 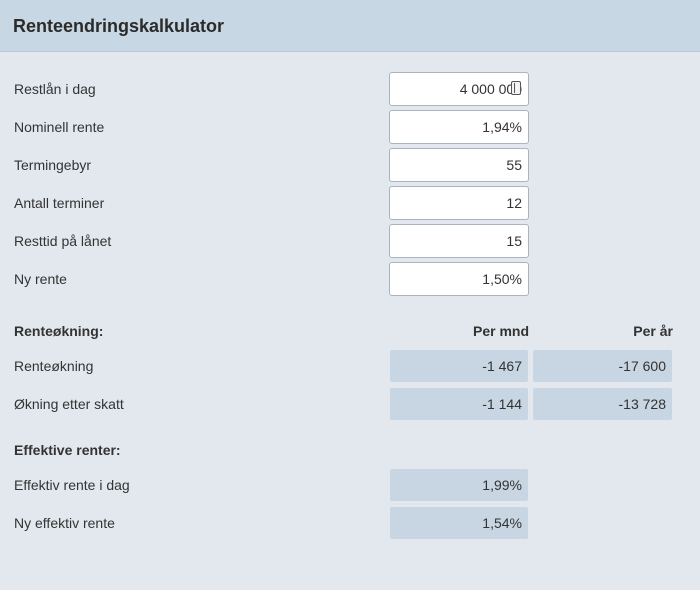 What do you see at coordinates (63, 241) in the screenshot?
I see `label-resttid: Resttid på lånet` at bounding box center [63, 241].